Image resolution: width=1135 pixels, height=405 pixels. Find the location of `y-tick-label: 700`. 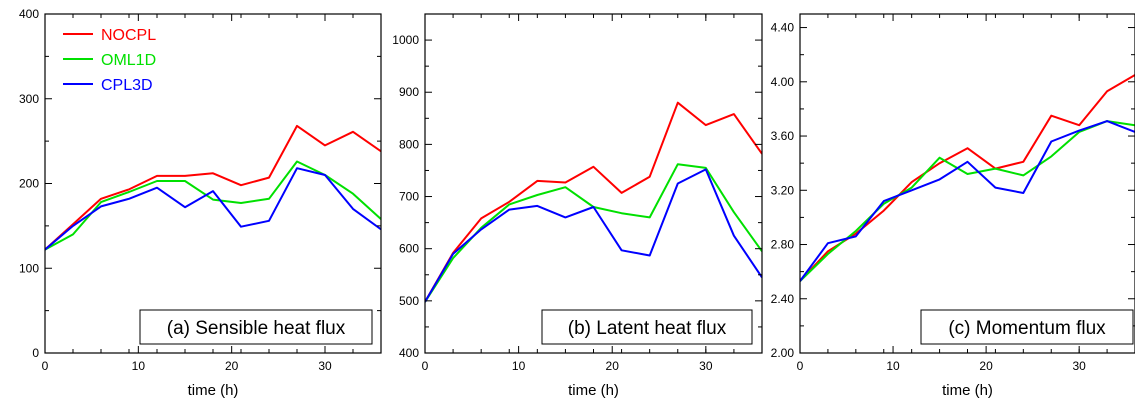

y-tick-label: 700 is located at coordinates (409, 197).